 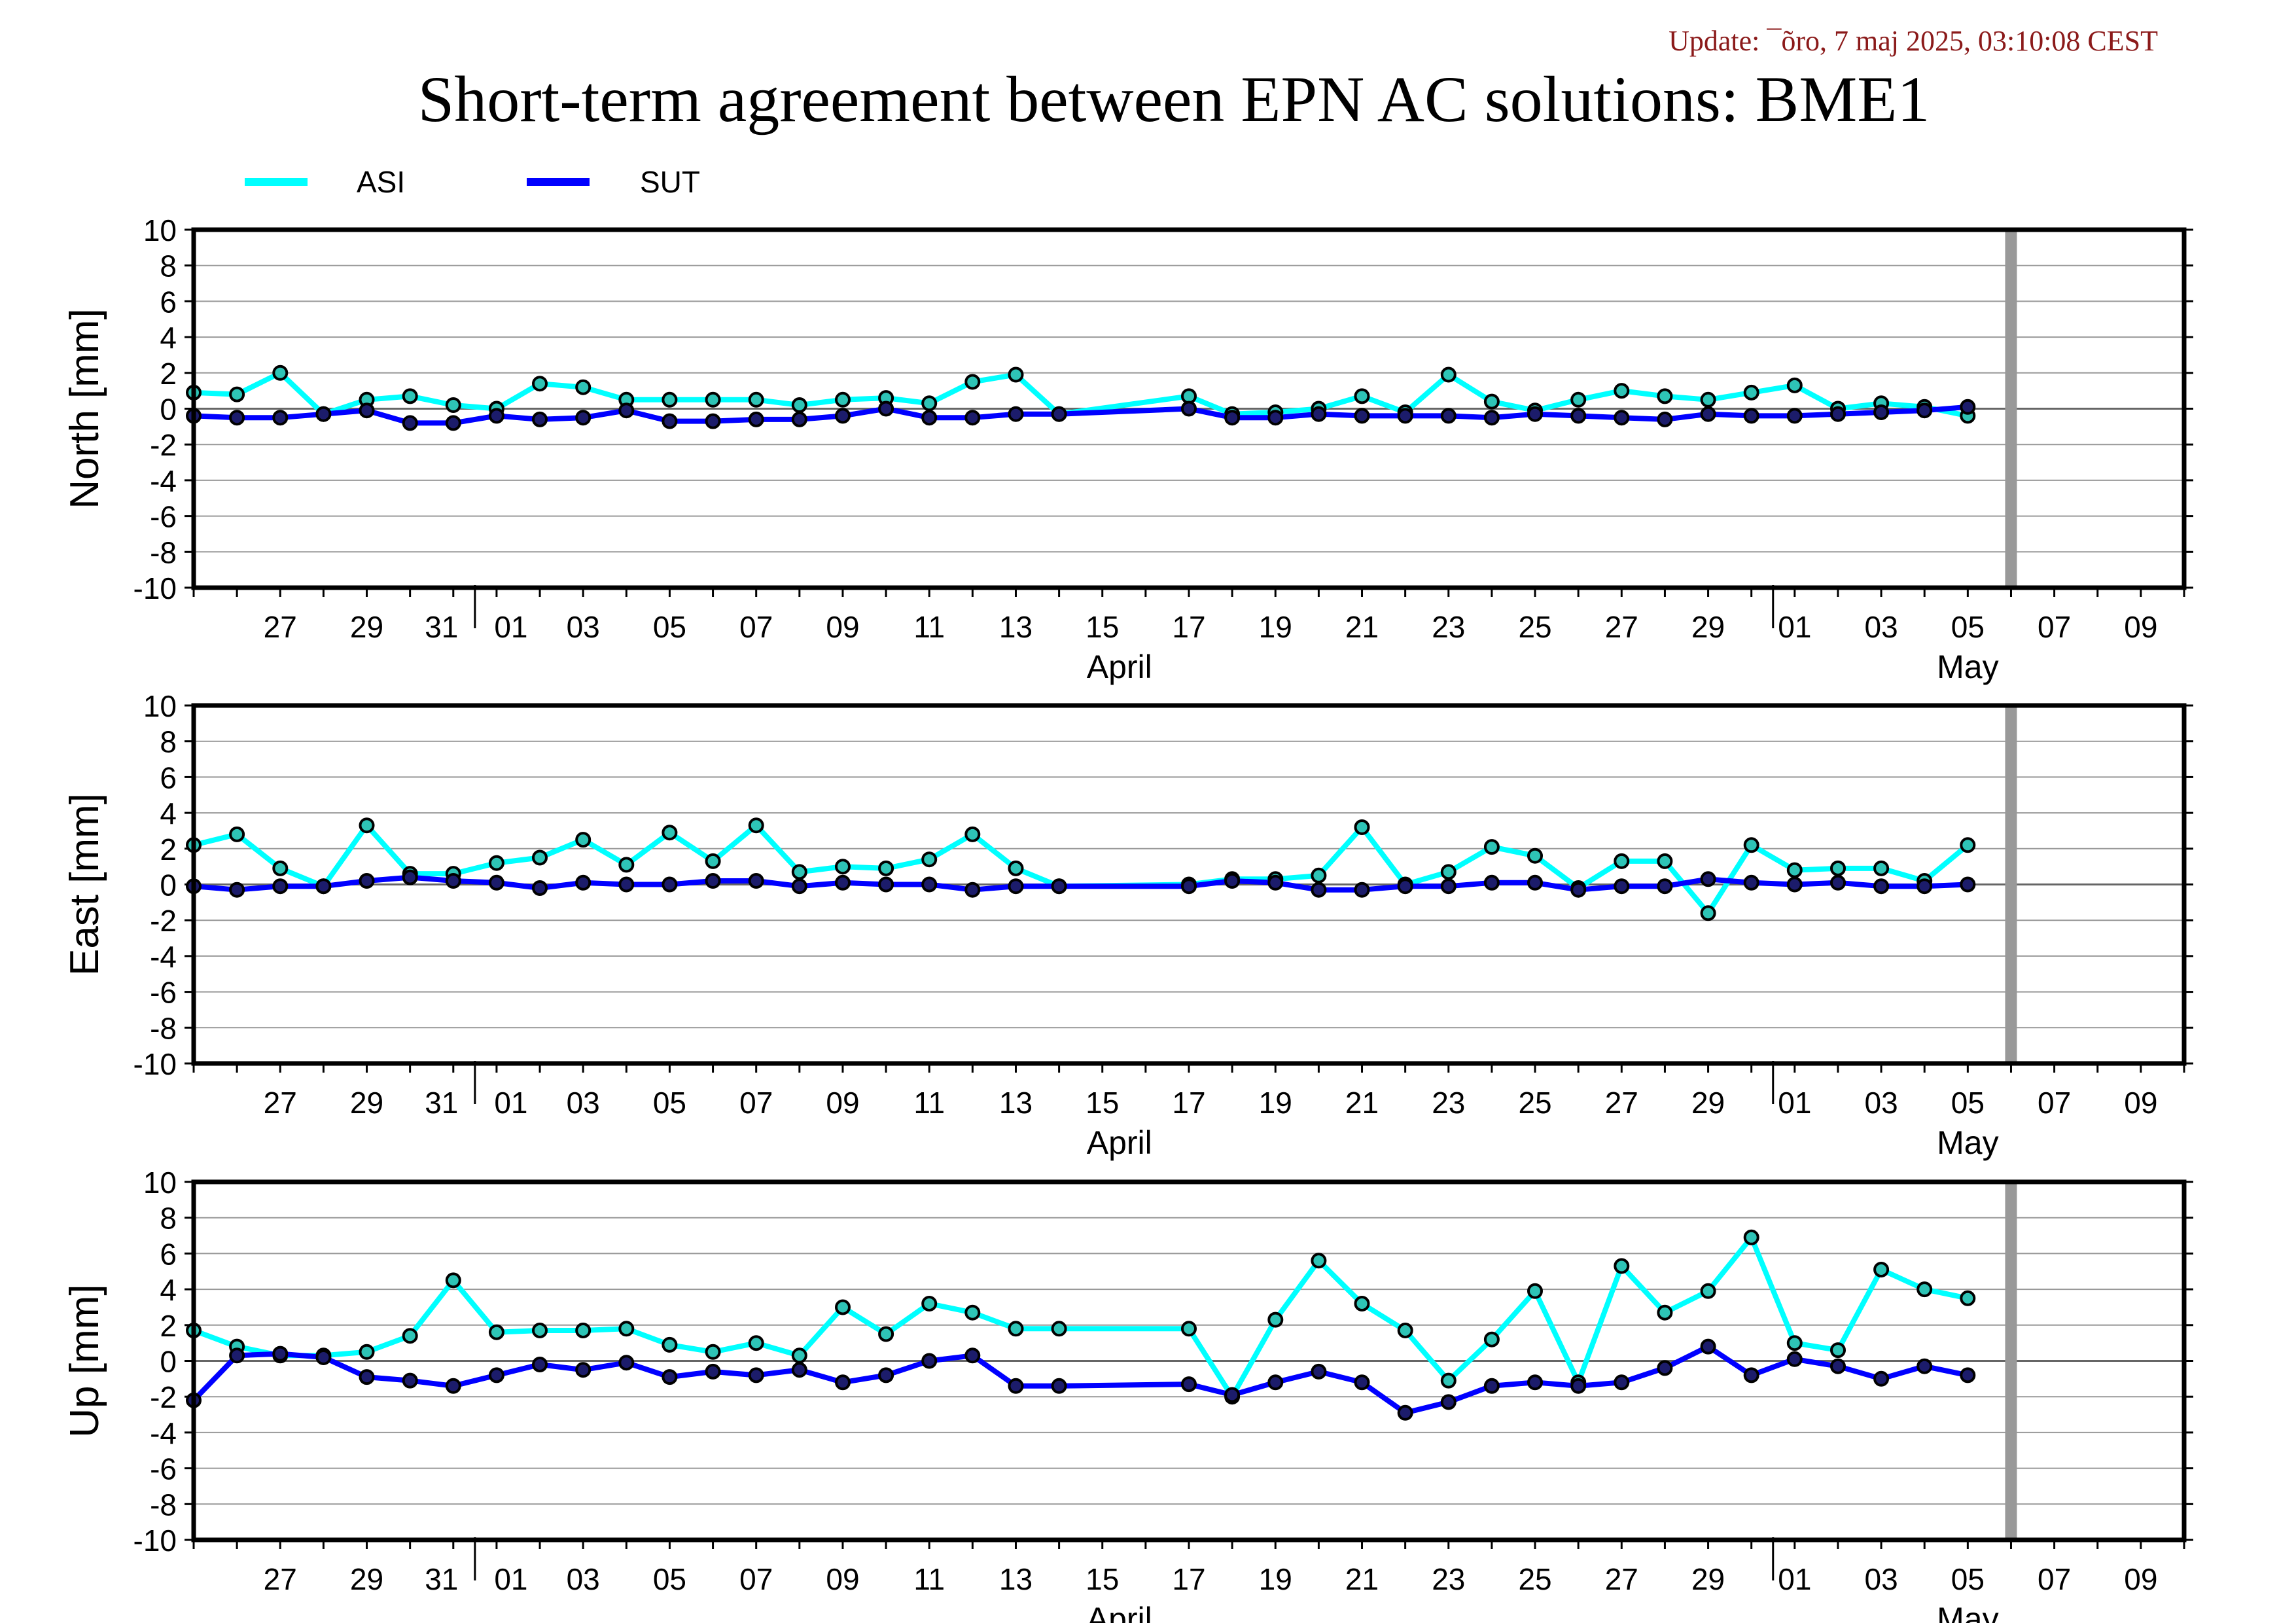 What do you see at coordinates (473, 182) in the screenshot?
I see `legend: ASI SUT` at bounding box center [473, 182].